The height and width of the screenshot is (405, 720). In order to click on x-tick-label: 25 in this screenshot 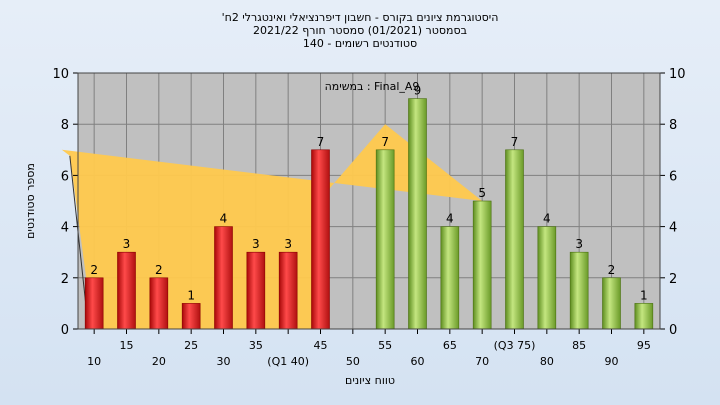, I will do `click(191, 345)`.